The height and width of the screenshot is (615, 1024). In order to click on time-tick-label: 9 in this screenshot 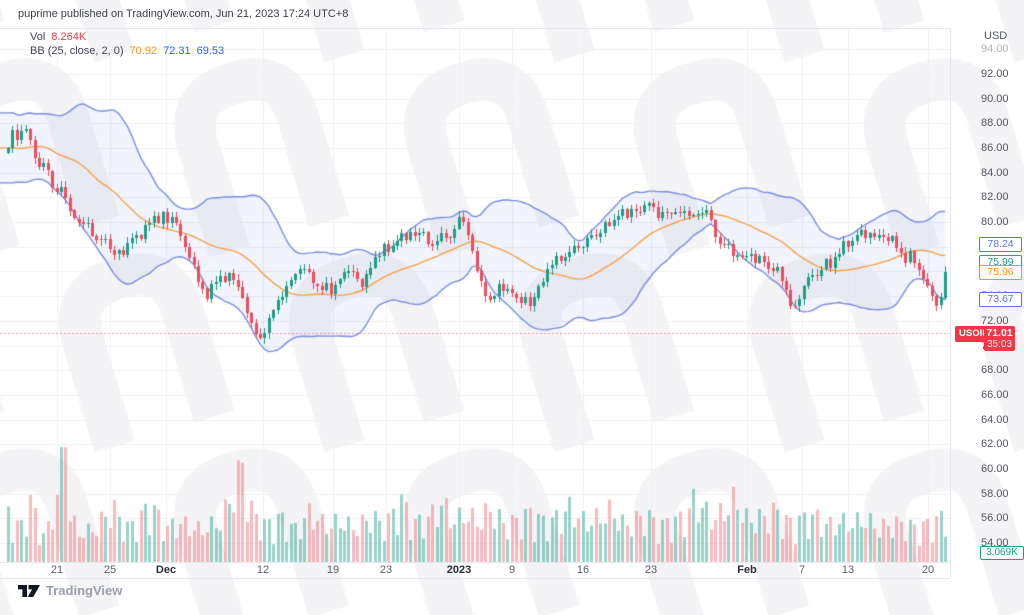, I will do `click(512, 570)`.